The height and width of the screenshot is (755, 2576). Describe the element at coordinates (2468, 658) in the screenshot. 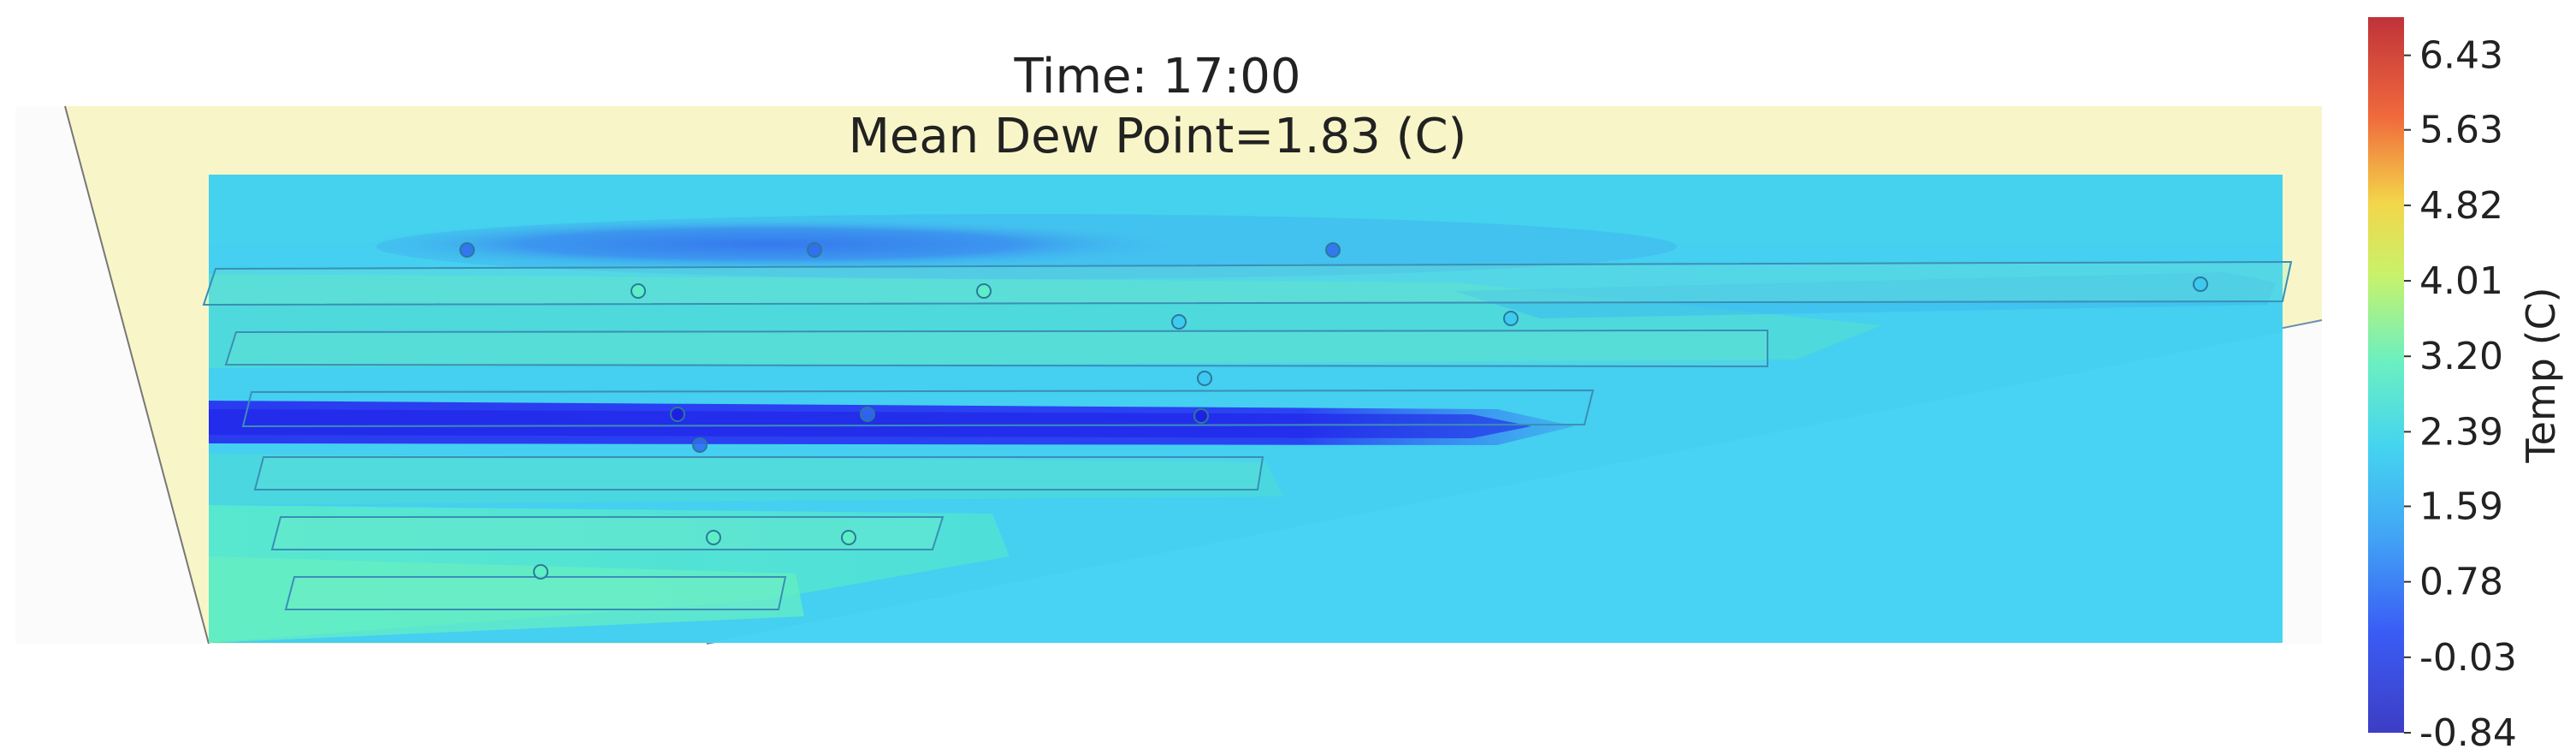

I see `colorbar-tick-label: -0.03` at that location.